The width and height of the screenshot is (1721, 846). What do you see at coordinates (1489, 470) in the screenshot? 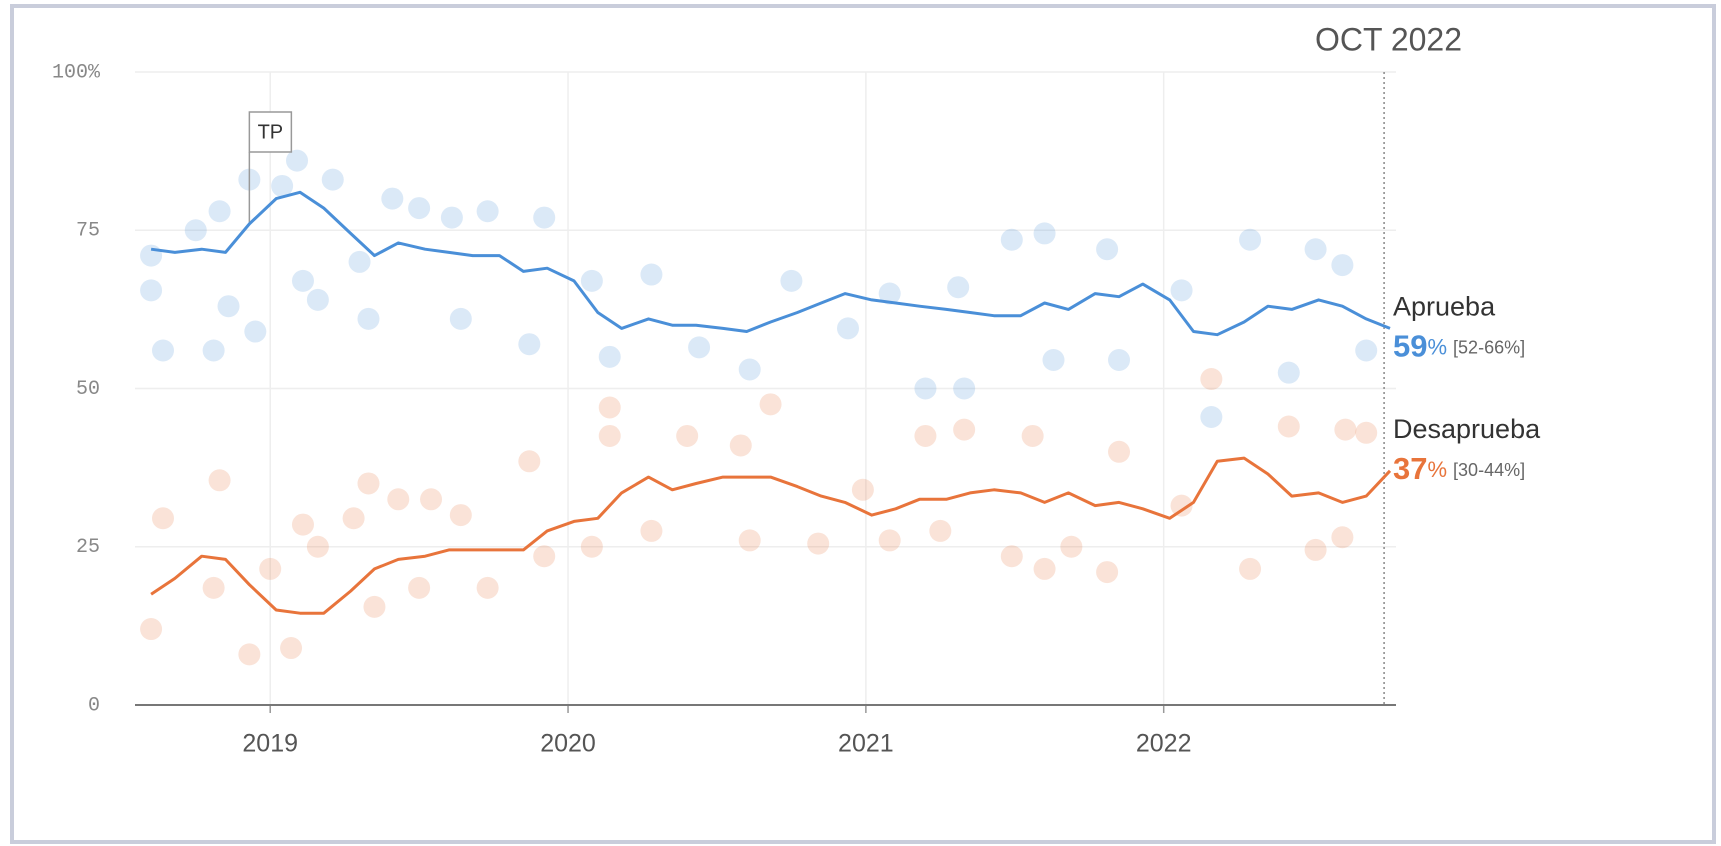
I see `end-range: [30-44%]` at bounding box center [1489, 470].